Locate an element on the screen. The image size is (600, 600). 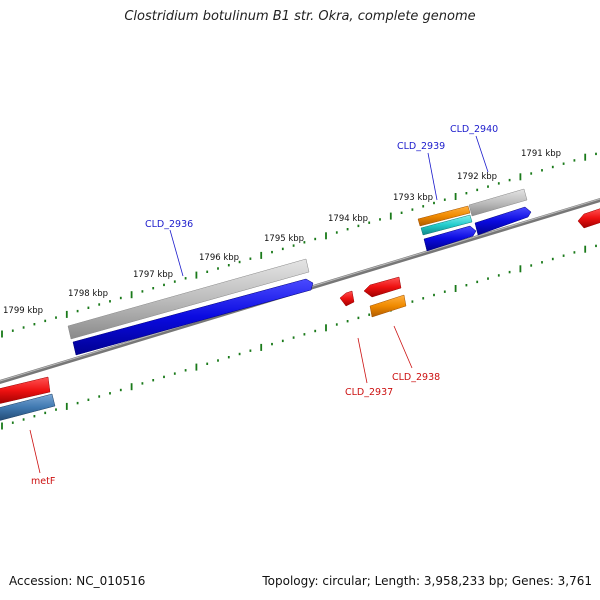
label-cld-2939: CLD_2939 is located at coordinates (421, 146).